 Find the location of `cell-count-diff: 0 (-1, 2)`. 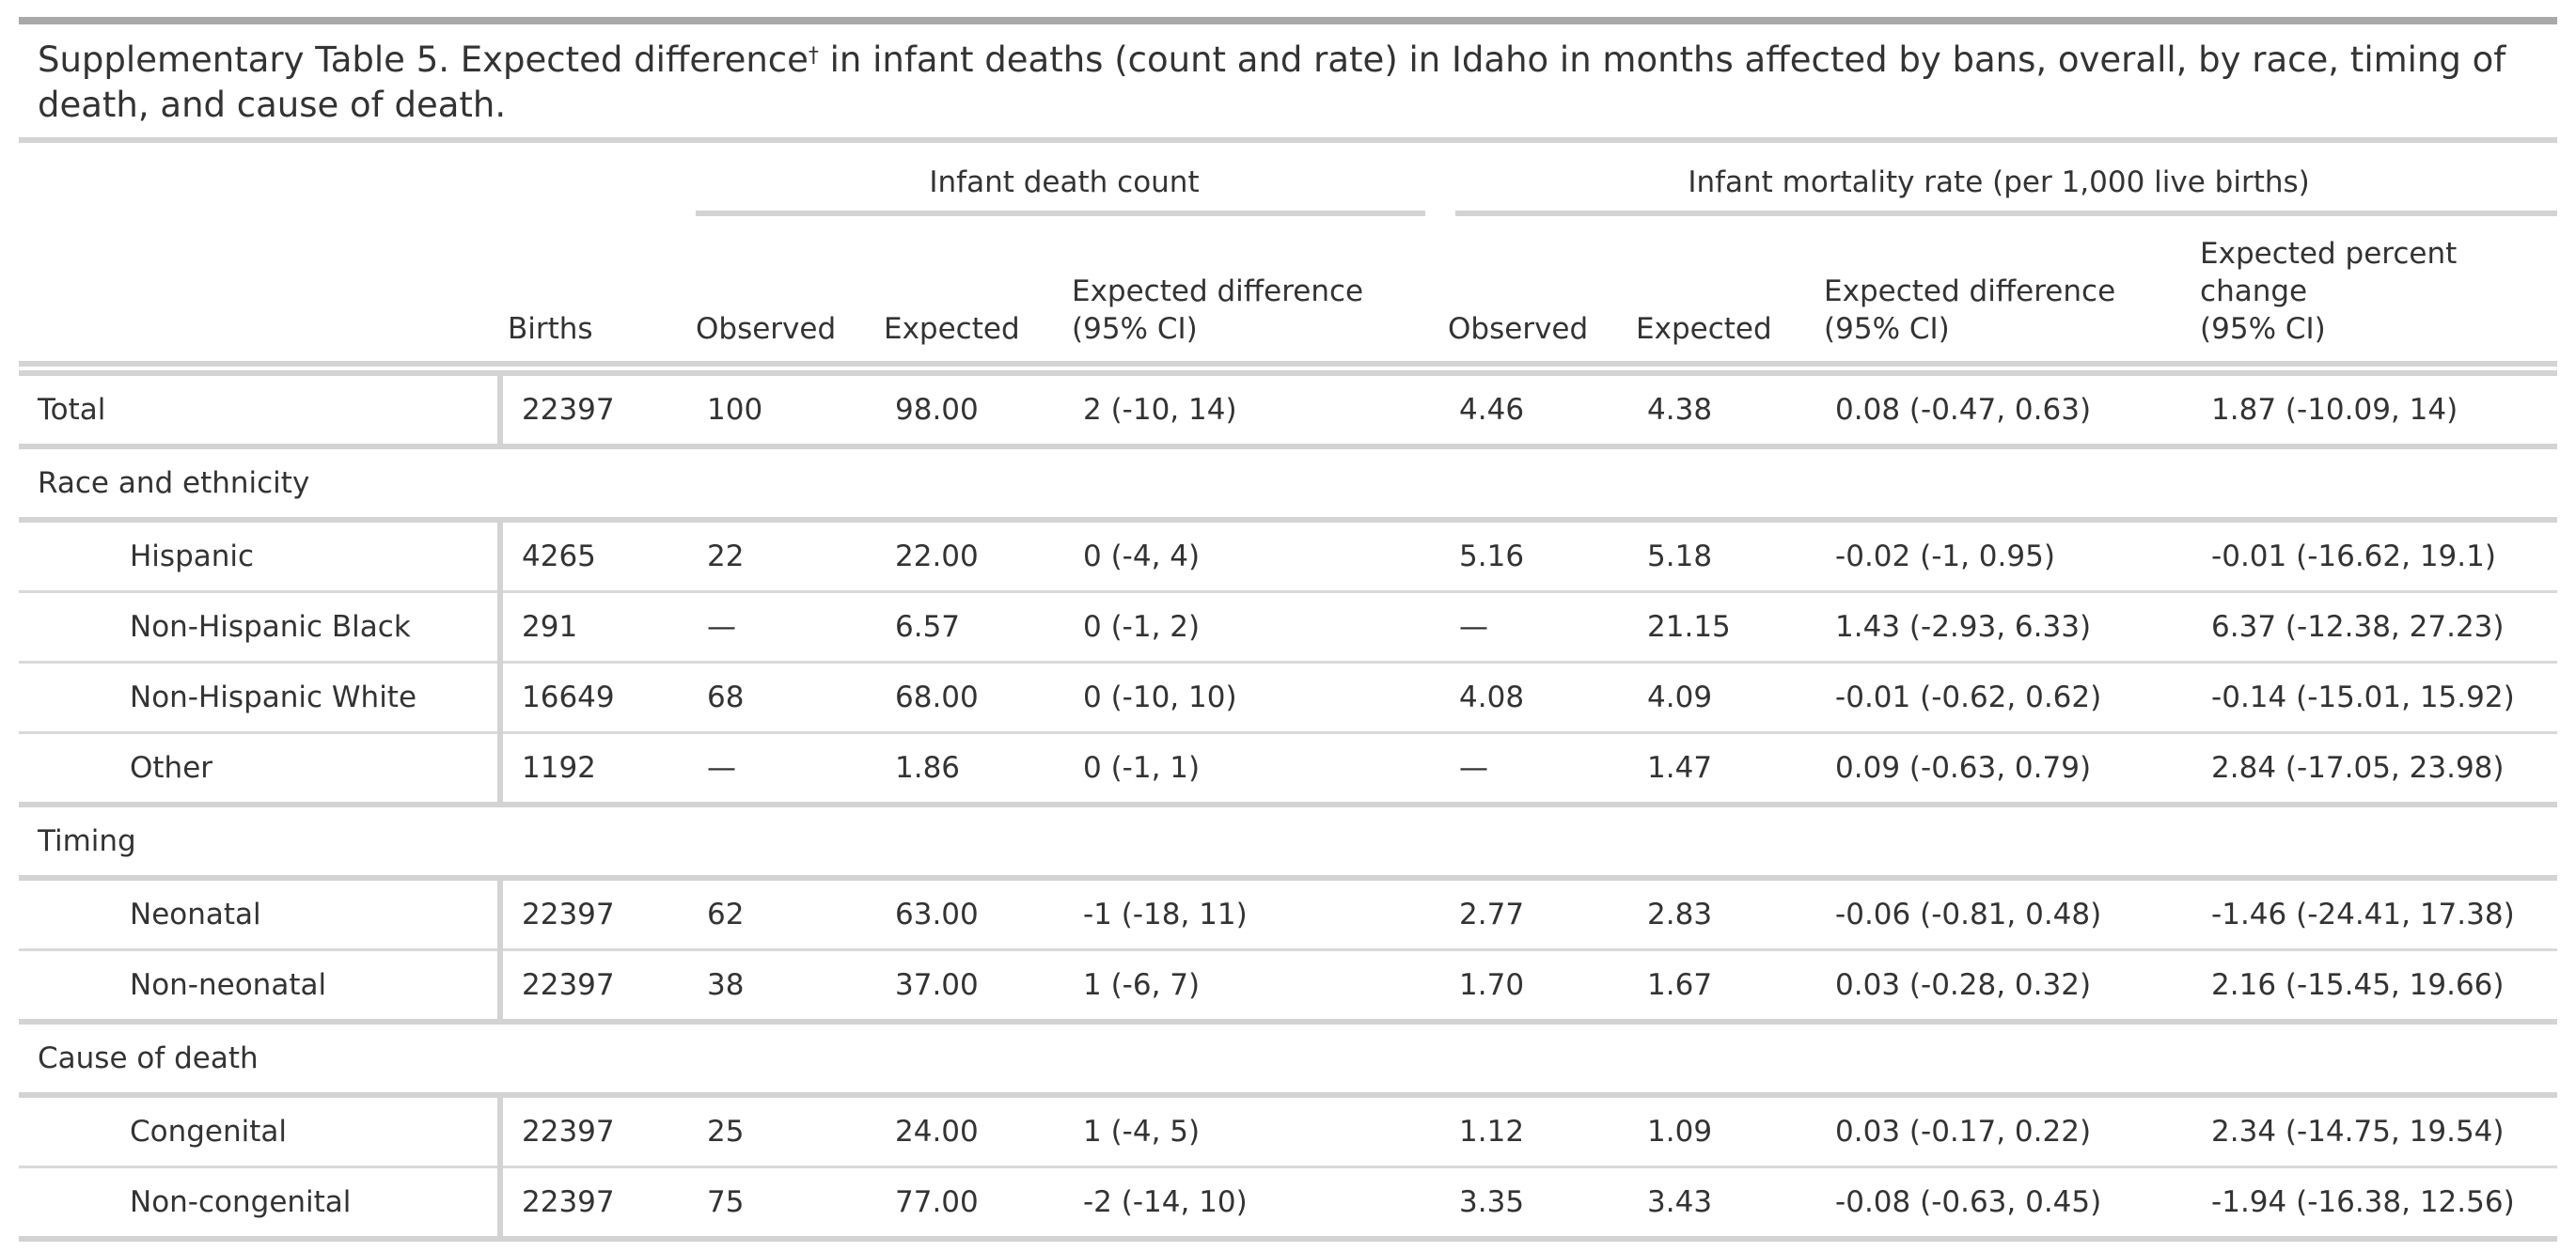

cell-count-diff: 0 (-1, 2) is located at coordinates (1252, 627).